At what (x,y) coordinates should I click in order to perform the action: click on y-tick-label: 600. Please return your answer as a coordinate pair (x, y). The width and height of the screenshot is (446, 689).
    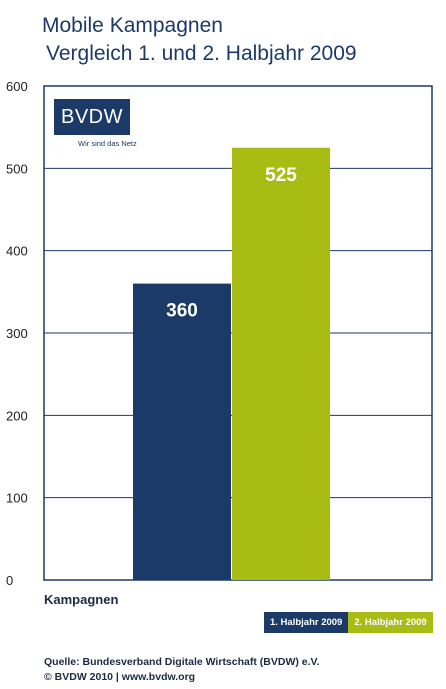
    Looking at the image, I should click on (17, 86).